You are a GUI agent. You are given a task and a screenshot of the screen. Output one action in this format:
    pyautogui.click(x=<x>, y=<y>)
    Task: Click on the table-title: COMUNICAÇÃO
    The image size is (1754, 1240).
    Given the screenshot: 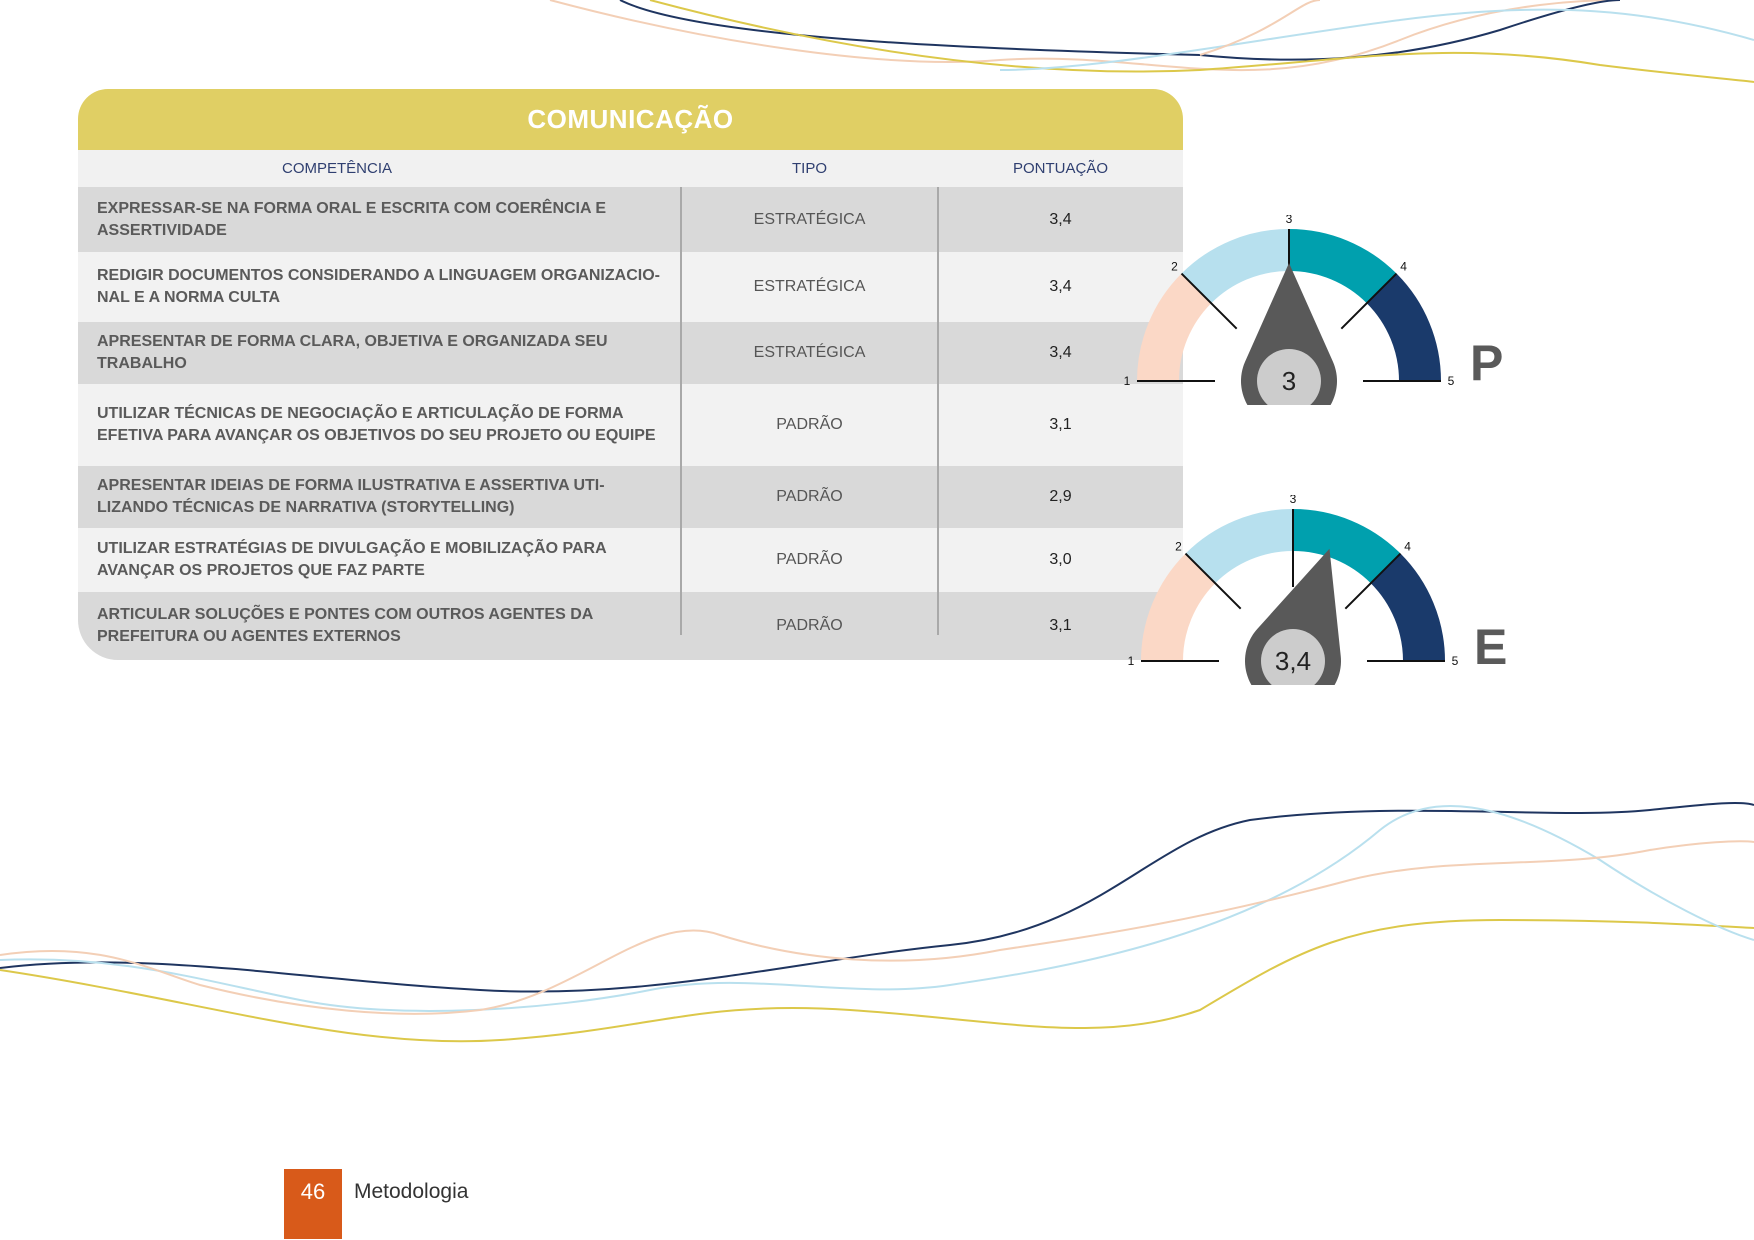 What is the action you would take?
    pyautogui.click(x=630, y=119)
    